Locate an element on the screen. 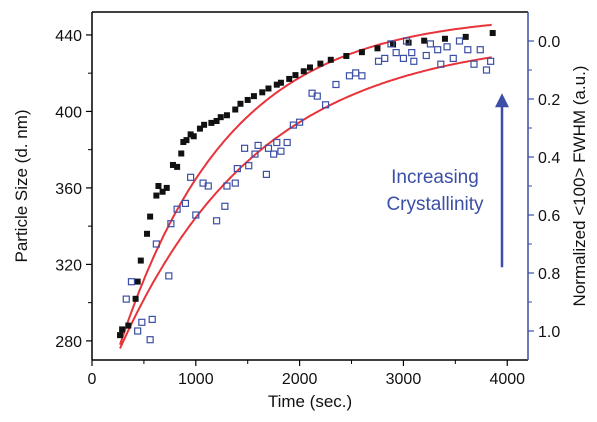 This screenshot has height=422, width=597. right-y-tick-label: 0.2 is located at coordinates (549, 100).